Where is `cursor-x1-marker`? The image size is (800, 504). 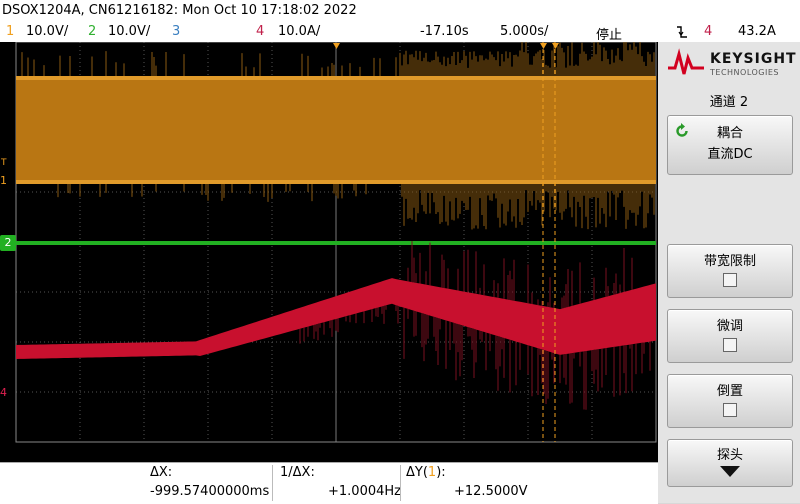 cursor-x1-marker is located at coordinates (543, 46).